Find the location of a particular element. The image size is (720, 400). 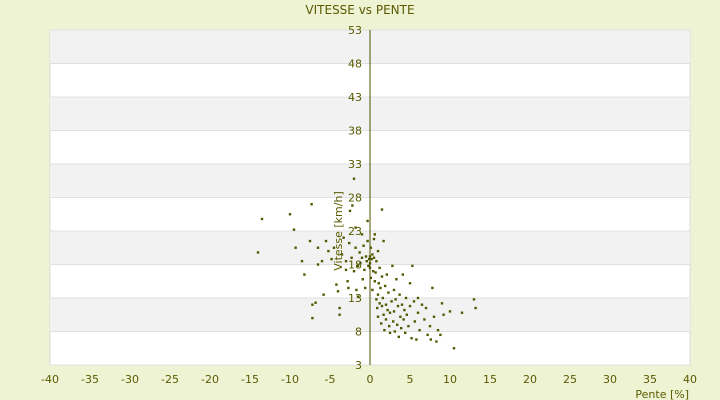

x-tick-label: 25 is located at coordinates (570, 379).